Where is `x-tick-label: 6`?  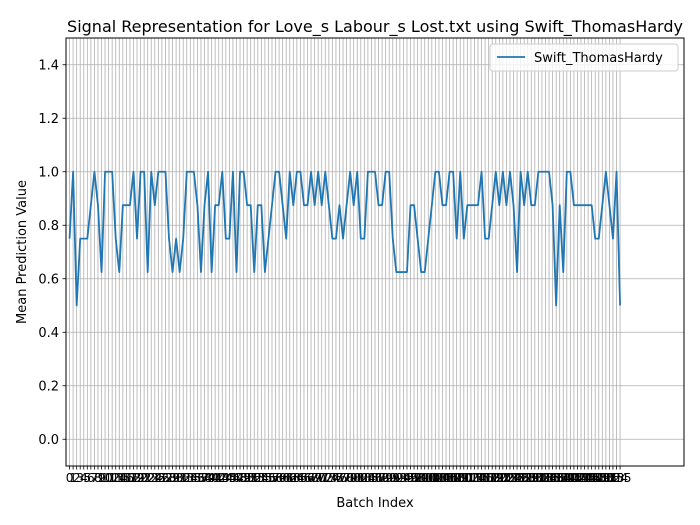
x-tick-label: 6 is located at coordinates (91, 478).